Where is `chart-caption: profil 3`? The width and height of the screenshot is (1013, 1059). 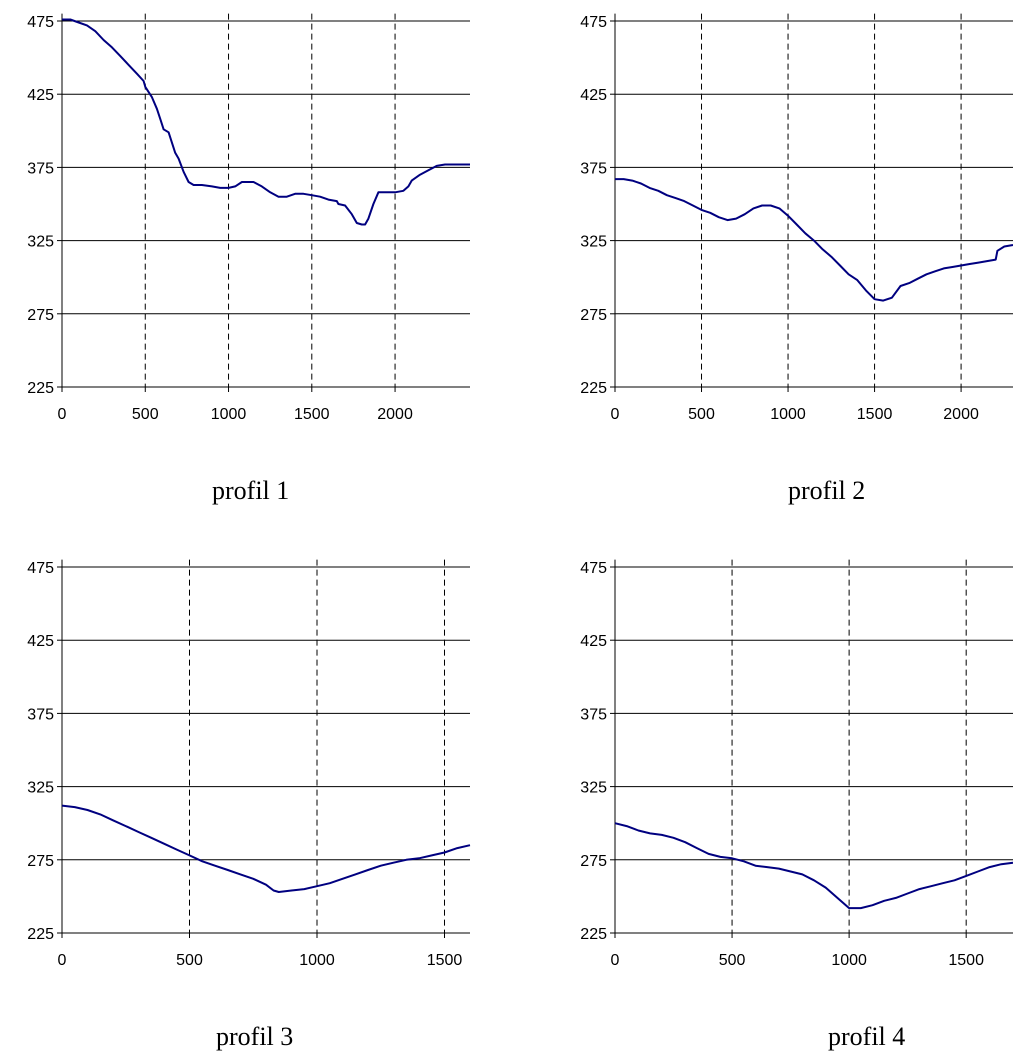
chart-caption: profil 3 is located at coordinates (255, 1036).